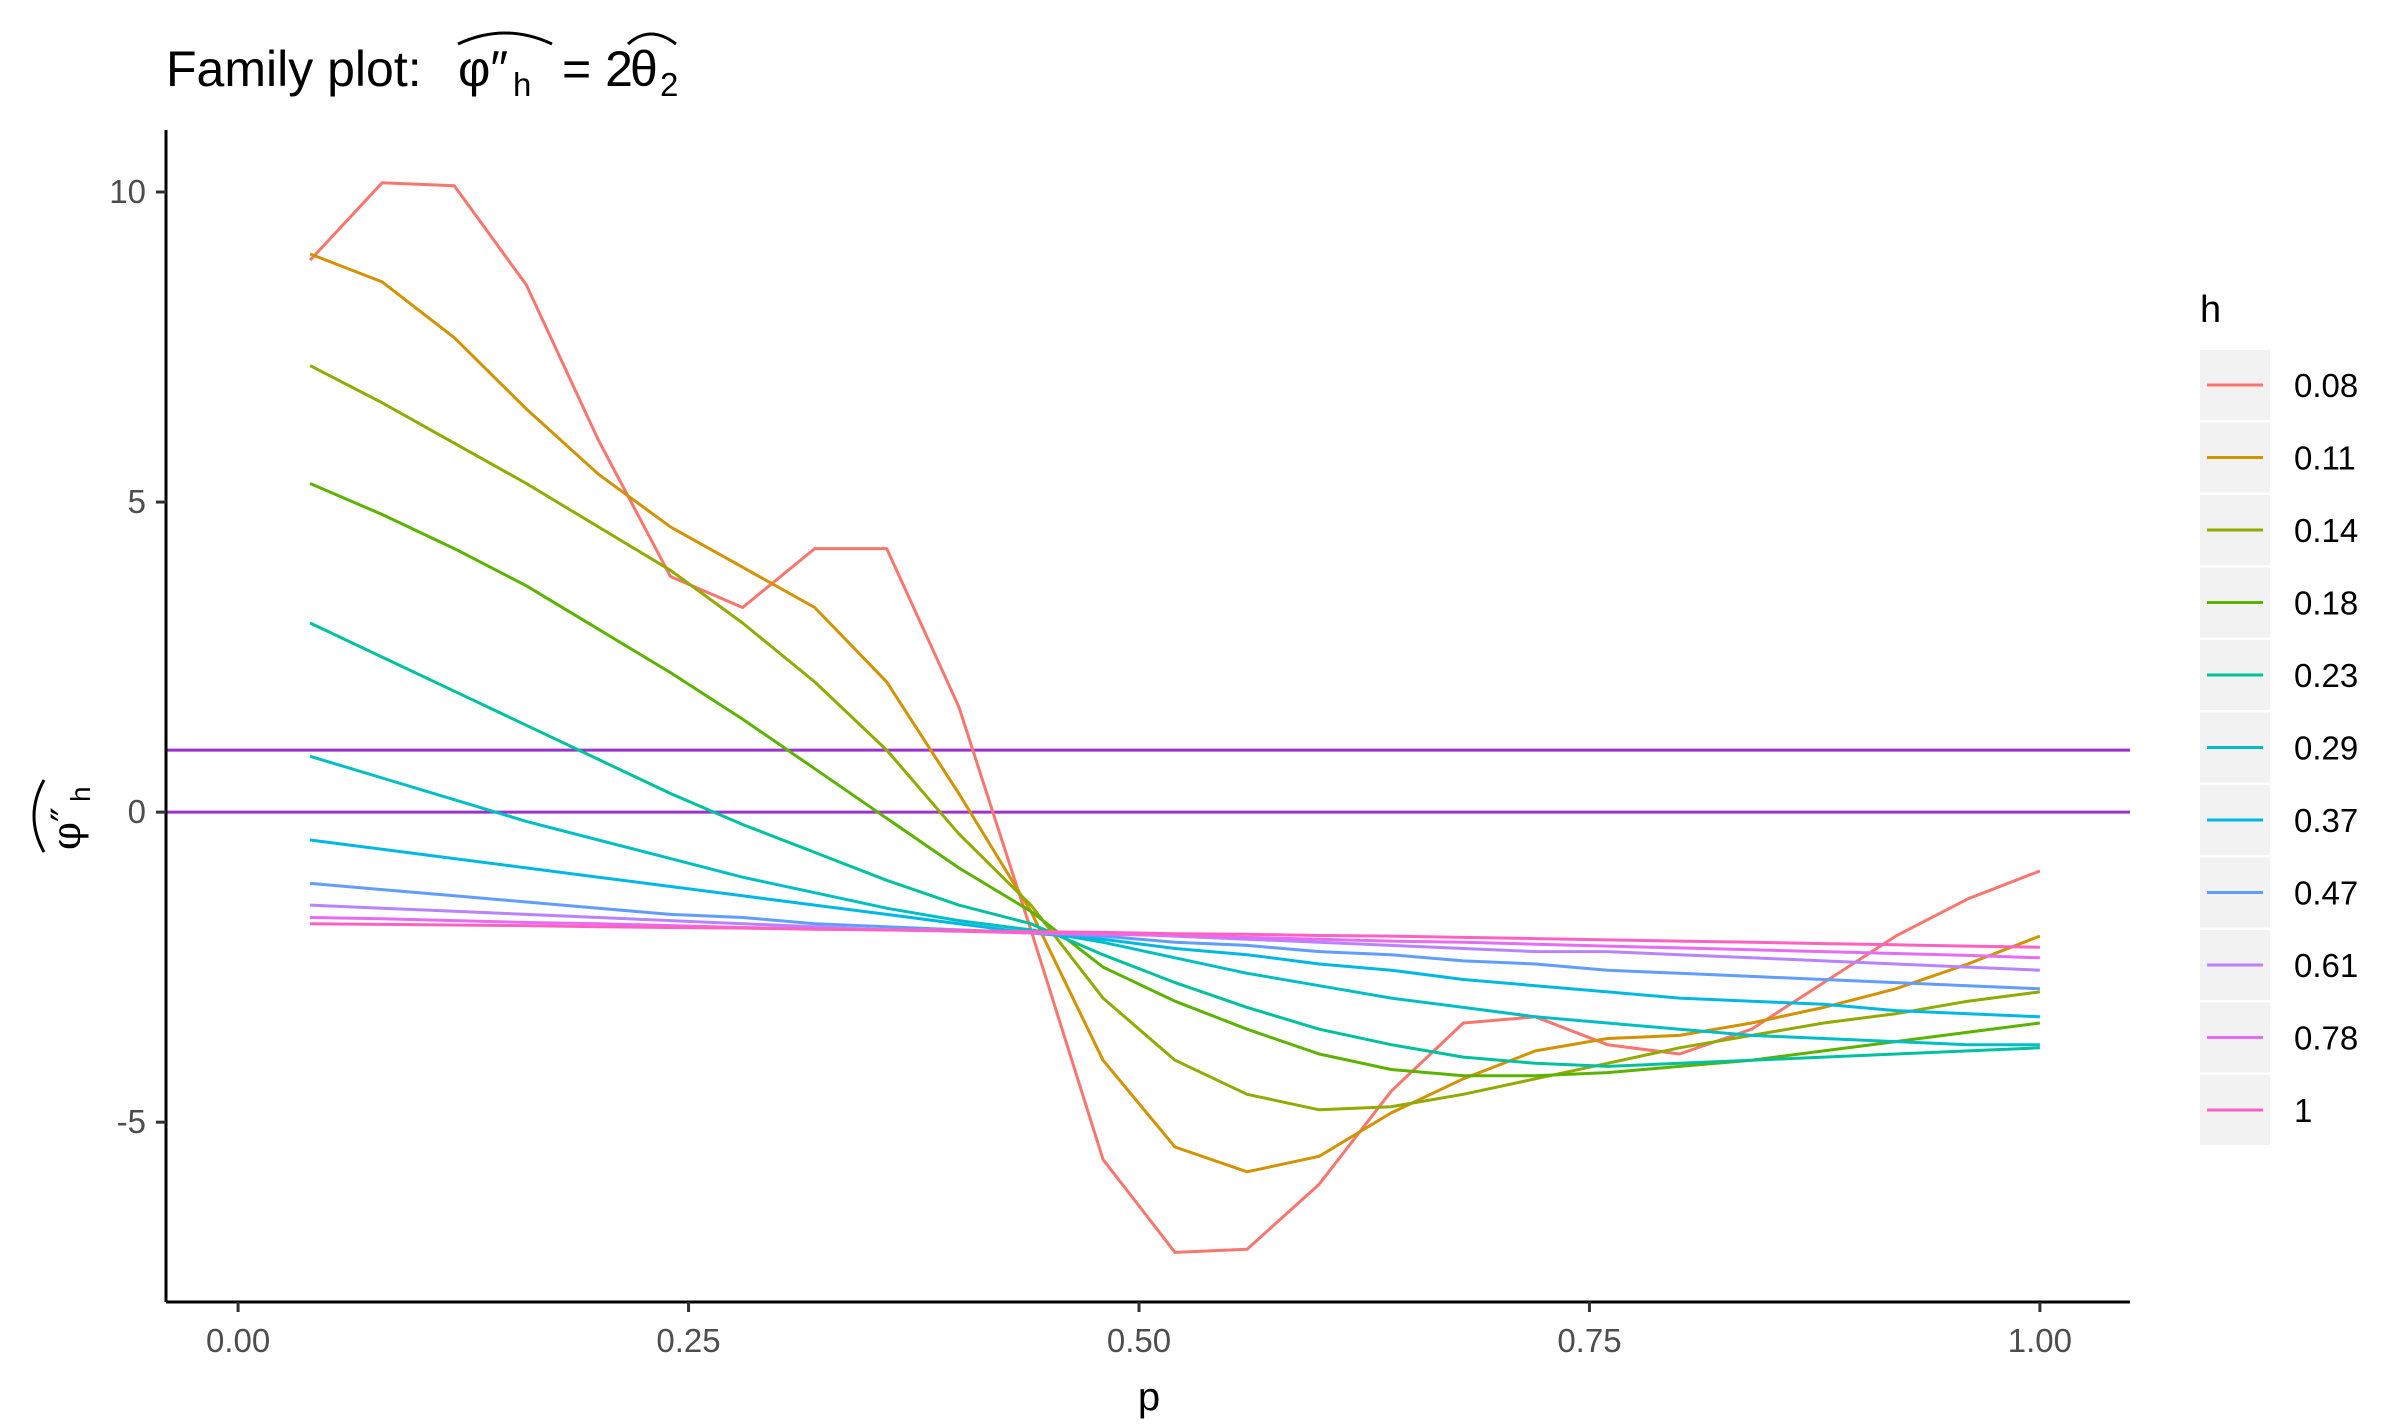 The image size is (2400, 1428). I want to click on legend-label: 0.78, so click(2326, 1038).